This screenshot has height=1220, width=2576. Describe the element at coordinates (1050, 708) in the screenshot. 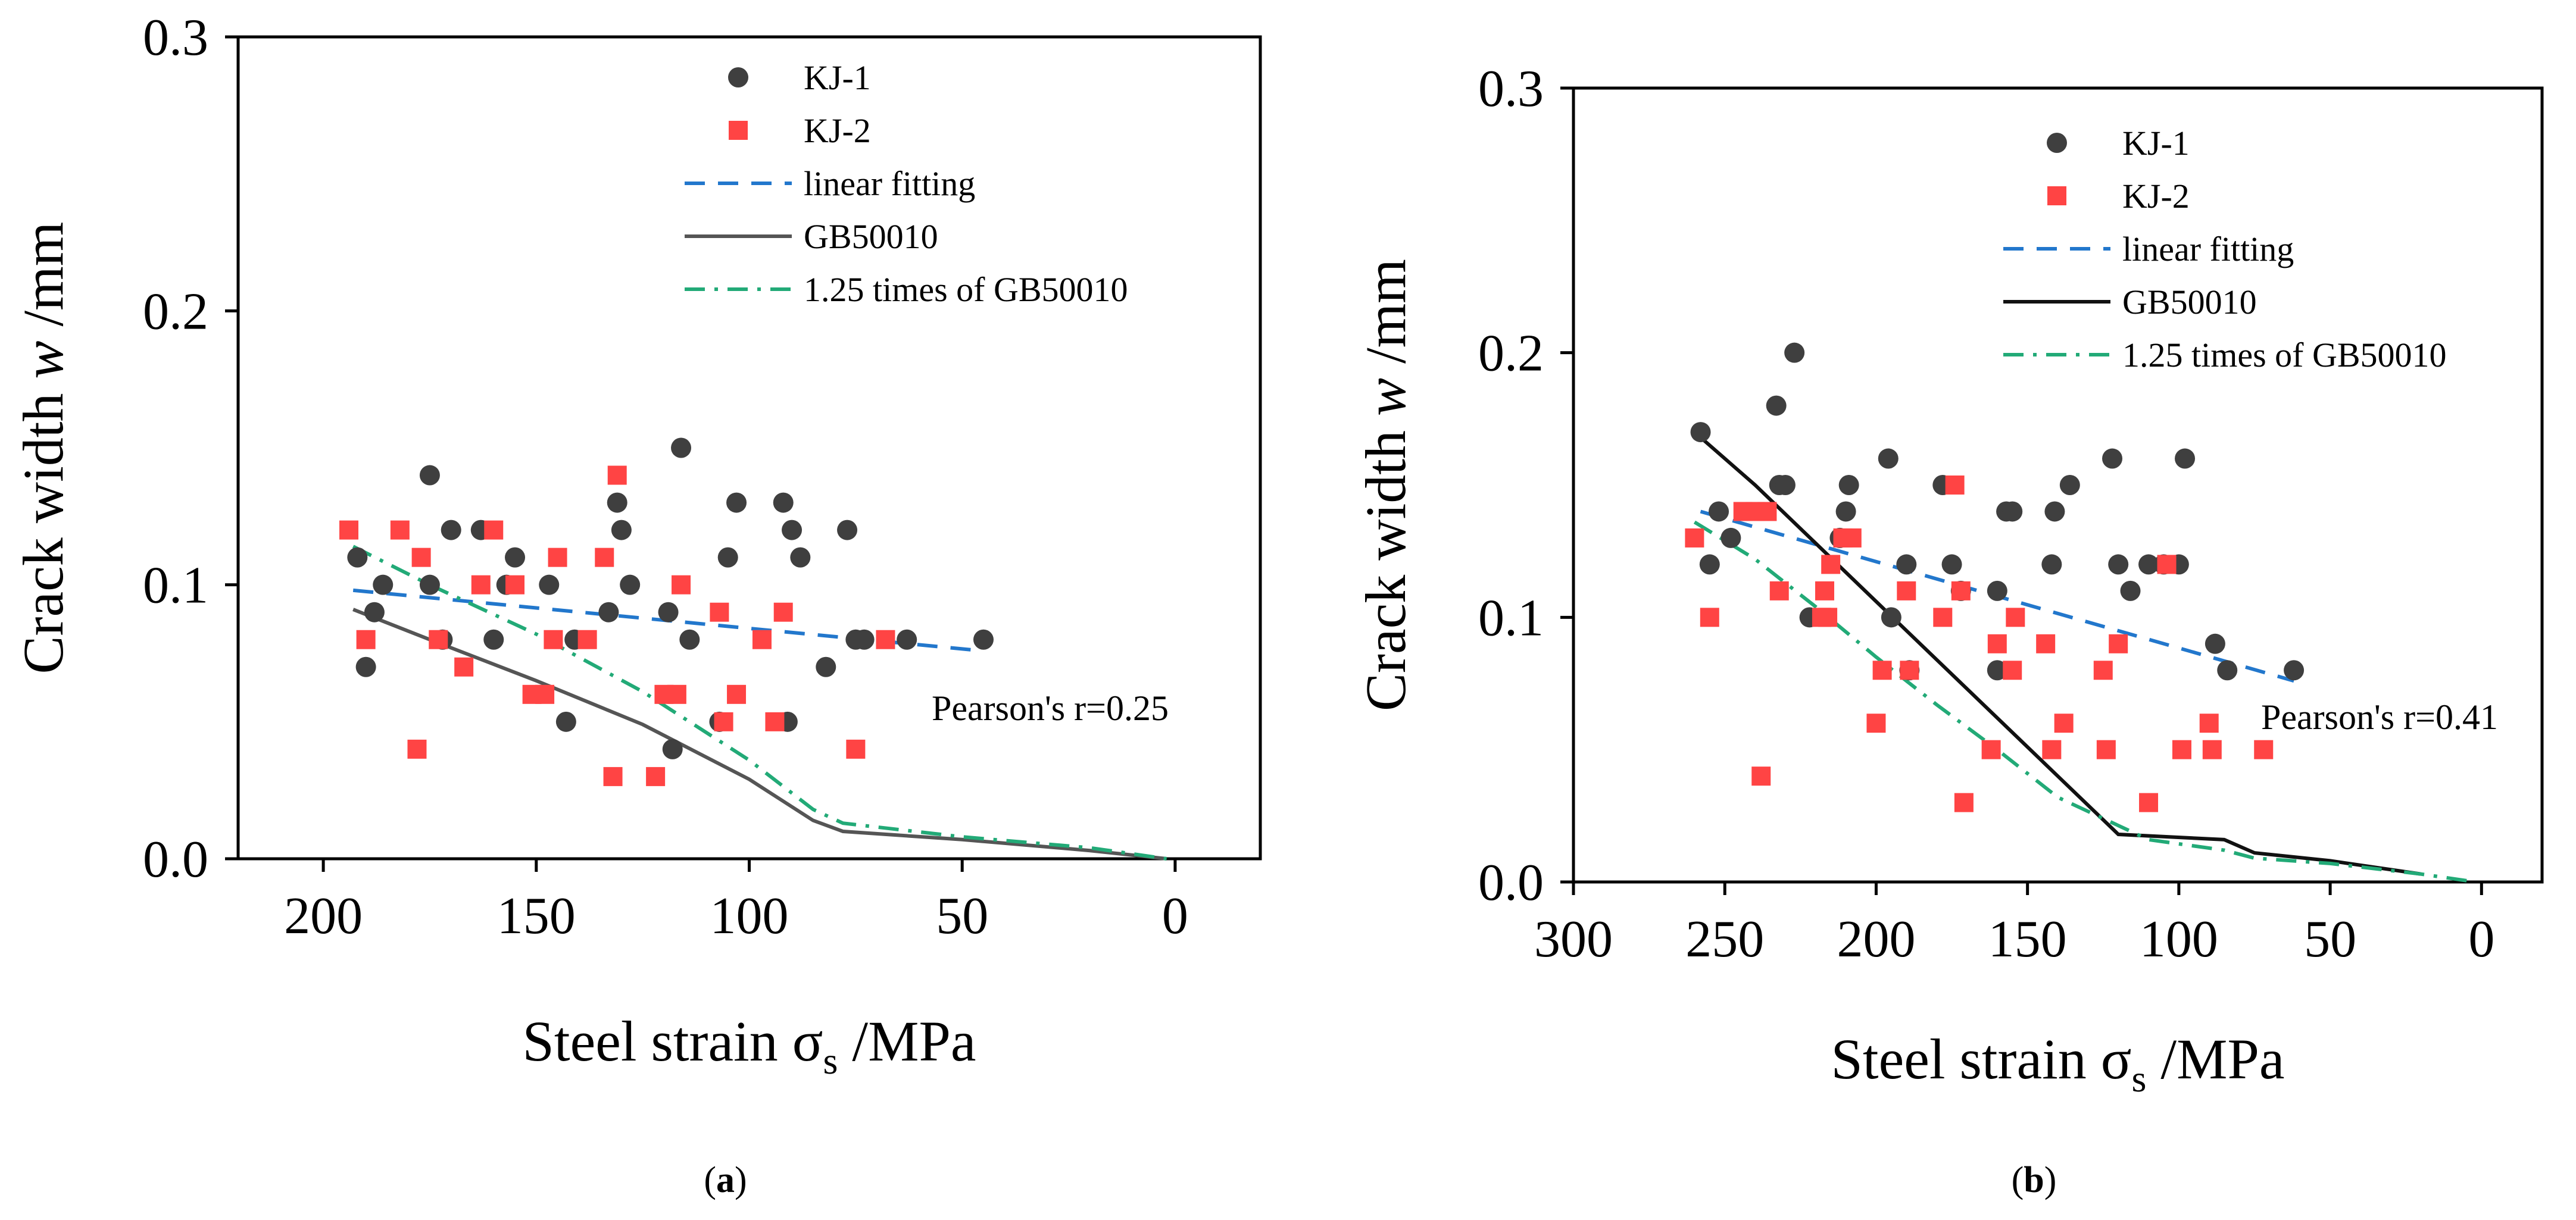

I see `pearson-annotation: Pearson's r=0.25` at that location.